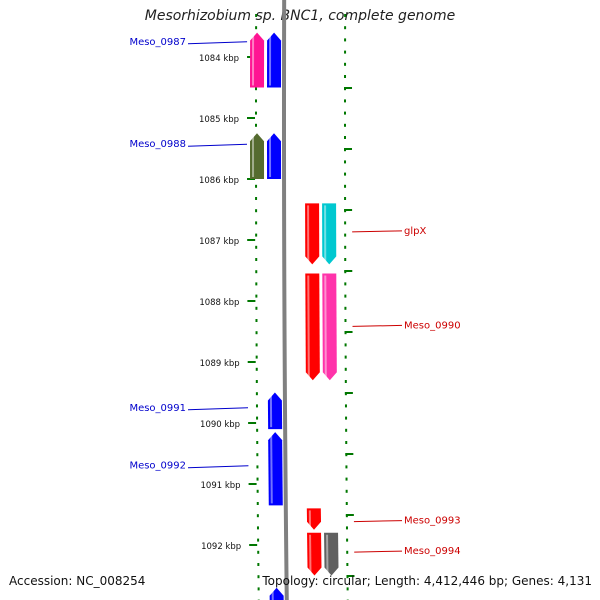 The width and height of the screenshot is (600, 600). What do you see at coordinates (157, 466) in the screenshot?
I see `gene-label: Meso_0992` at bounding box center [157, 466].